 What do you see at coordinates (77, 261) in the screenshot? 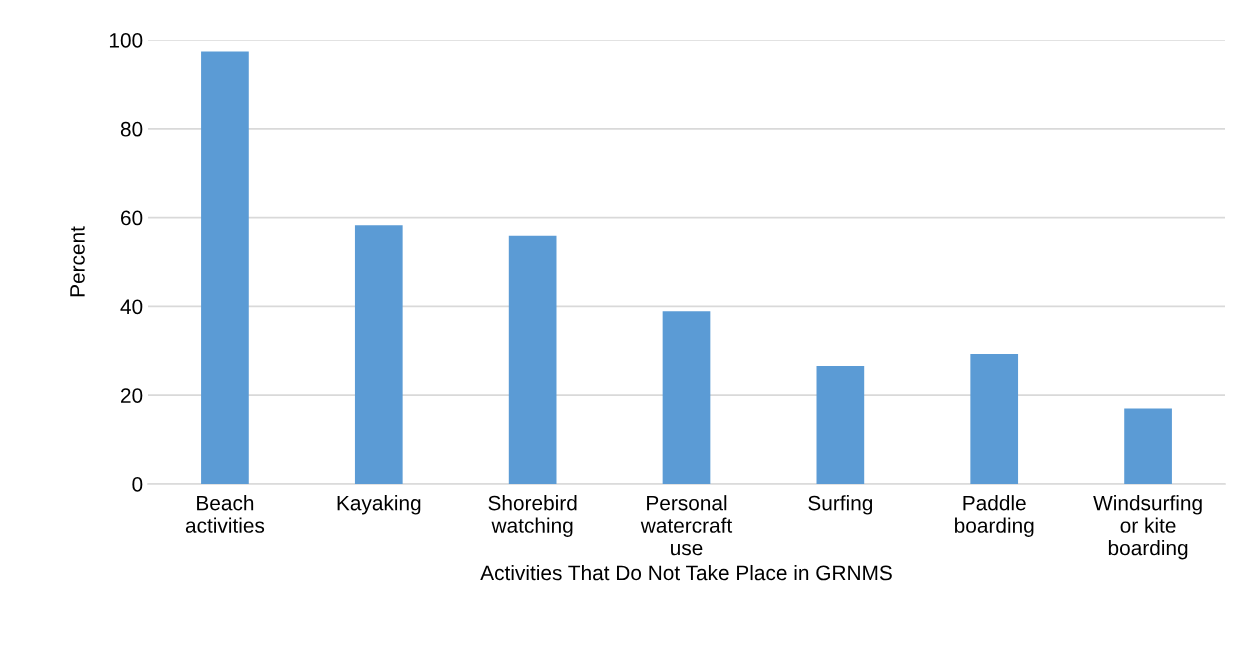
I see `y-axis-title: Percent` at bounding box center [77, 261].